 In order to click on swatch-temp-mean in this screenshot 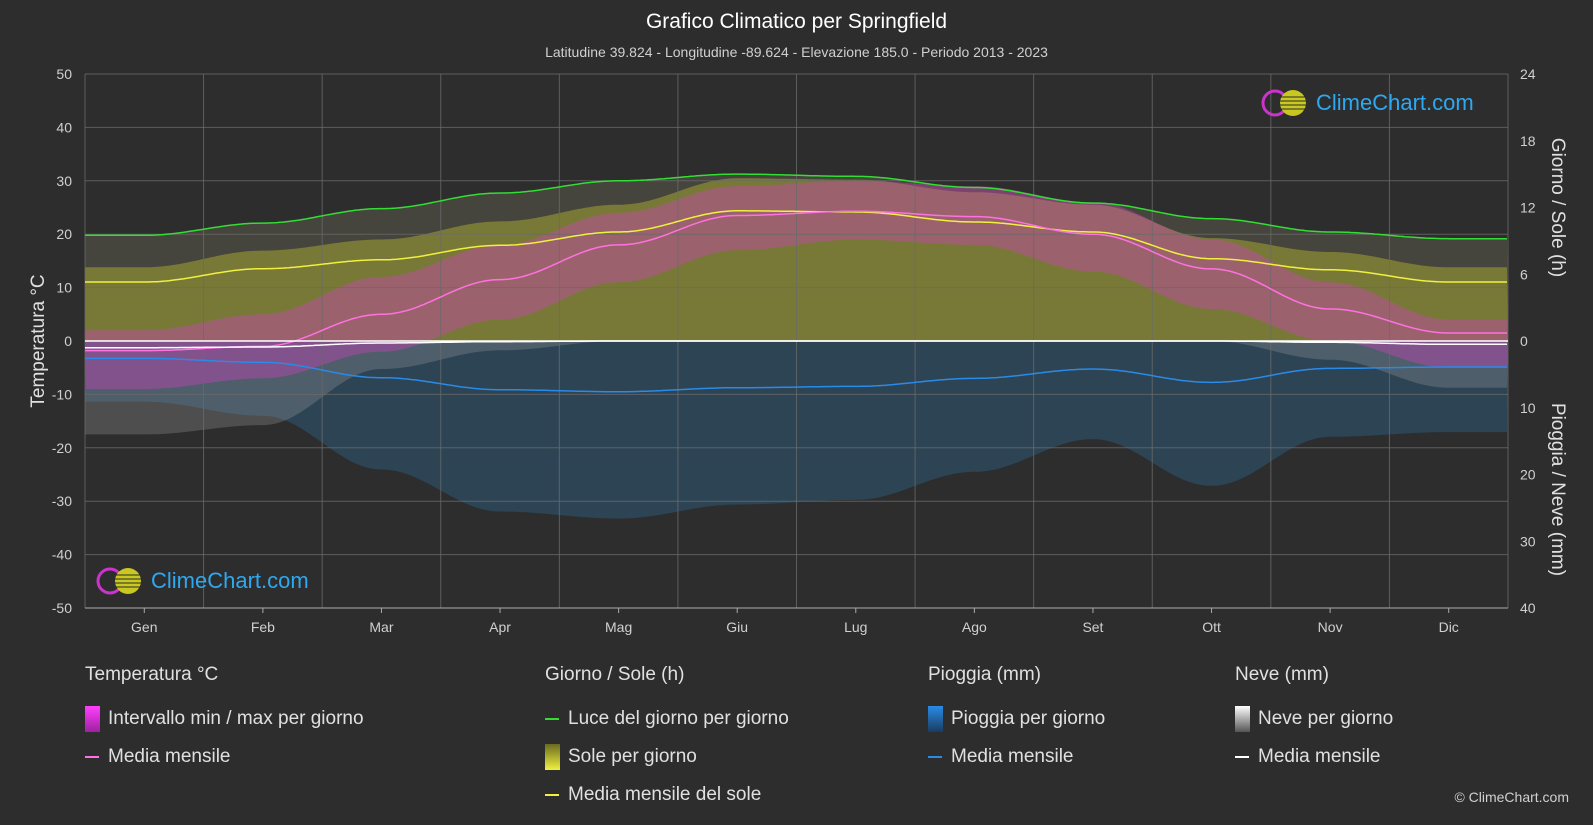, I will do `click(92, 757)`.